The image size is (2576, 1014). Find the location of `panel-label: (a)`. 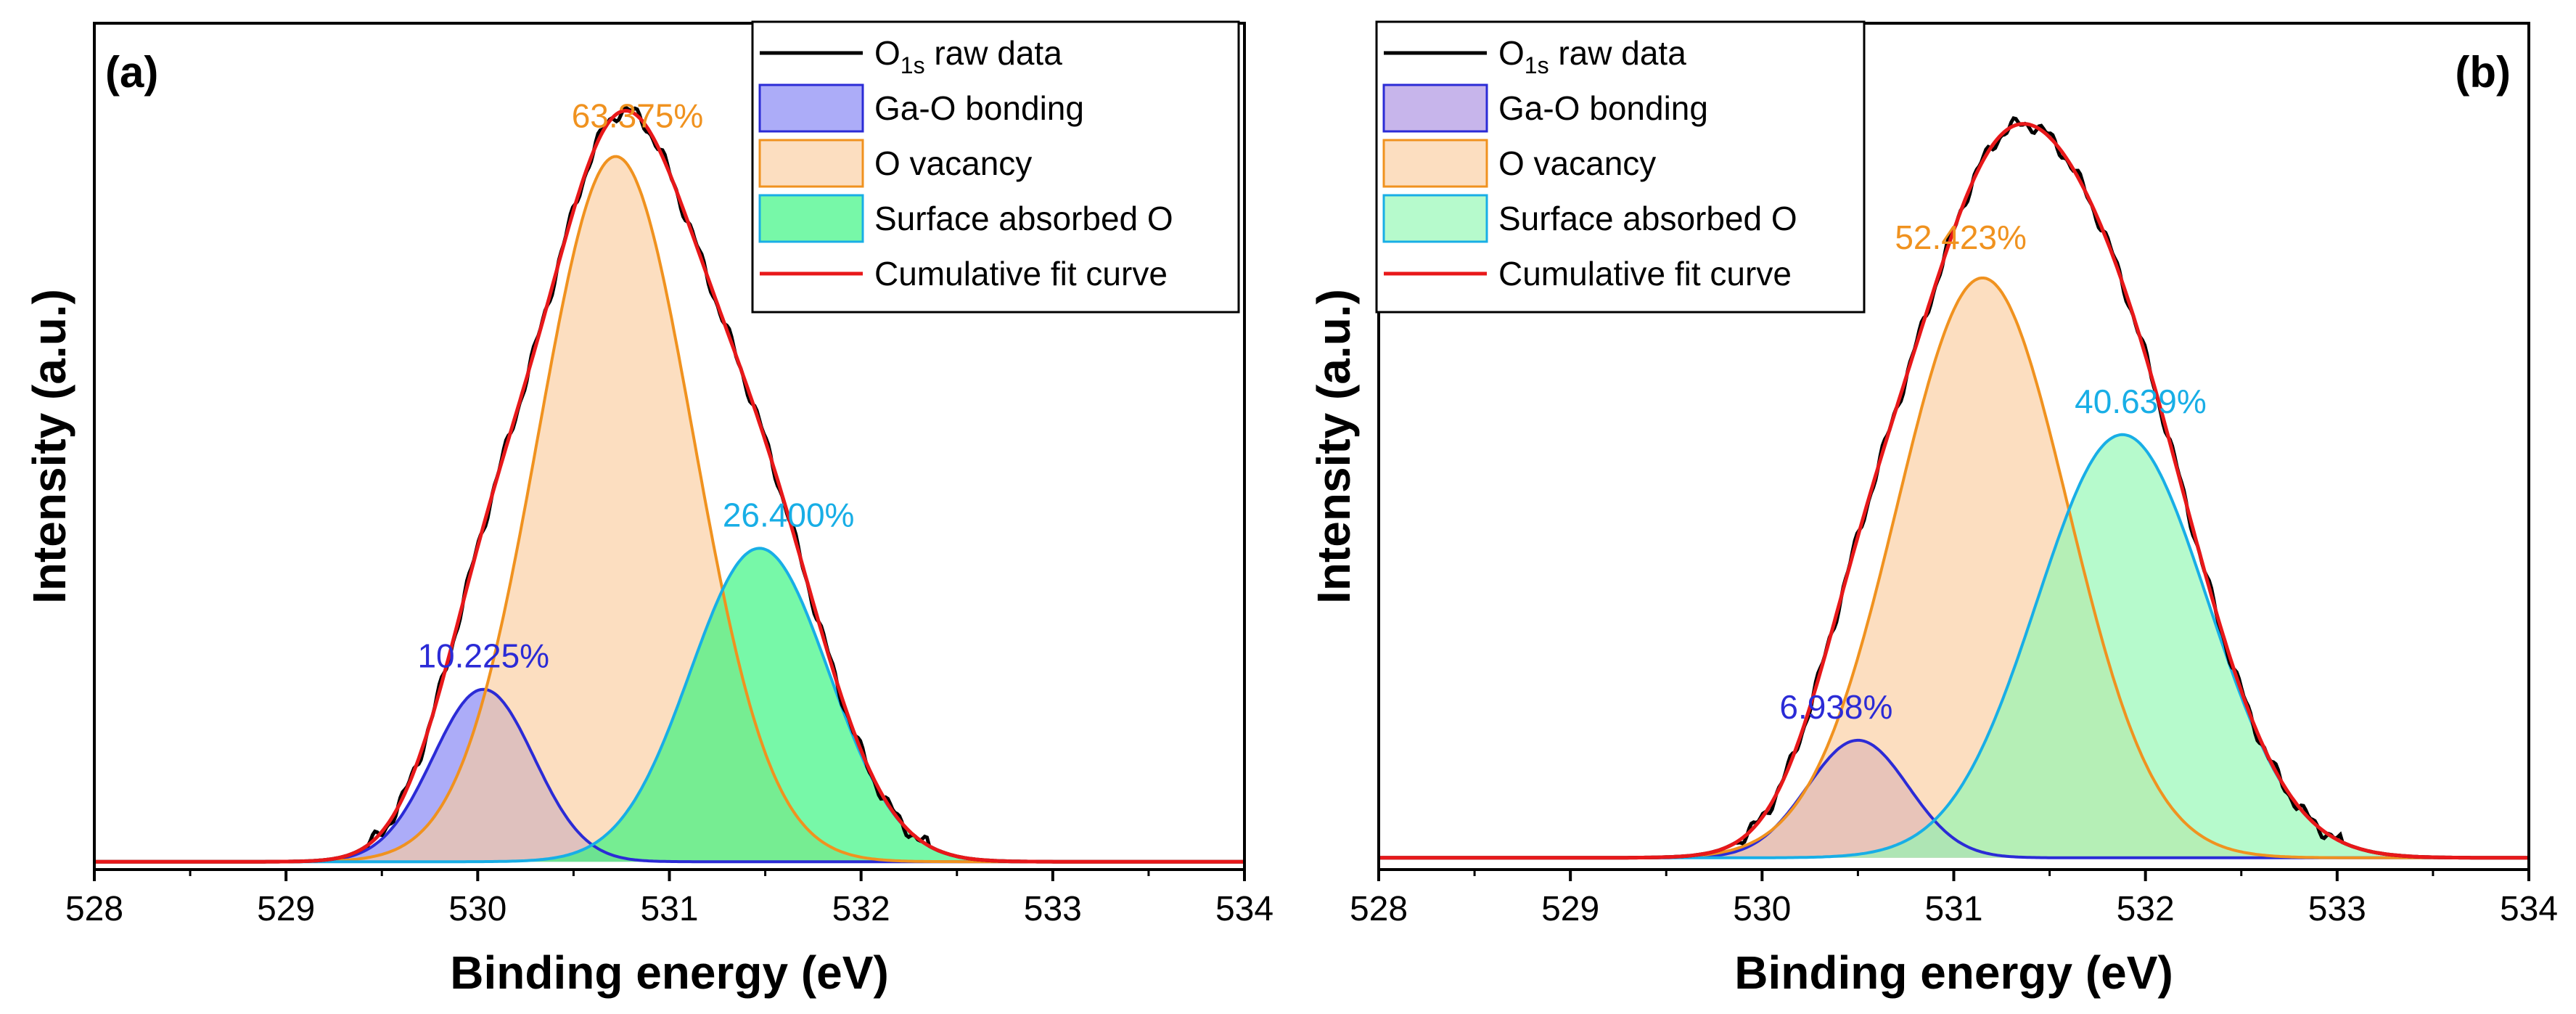

panel-label: (a) is located at coordinates (131, 72).